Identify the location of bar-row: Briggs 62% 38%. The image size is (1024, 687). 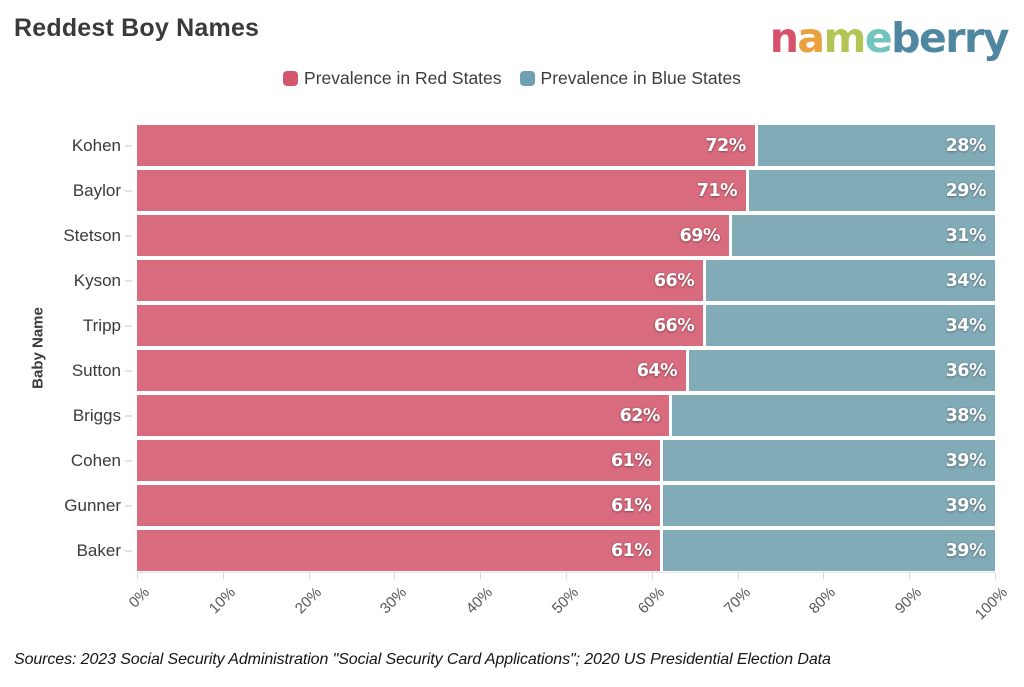
(497, 415).